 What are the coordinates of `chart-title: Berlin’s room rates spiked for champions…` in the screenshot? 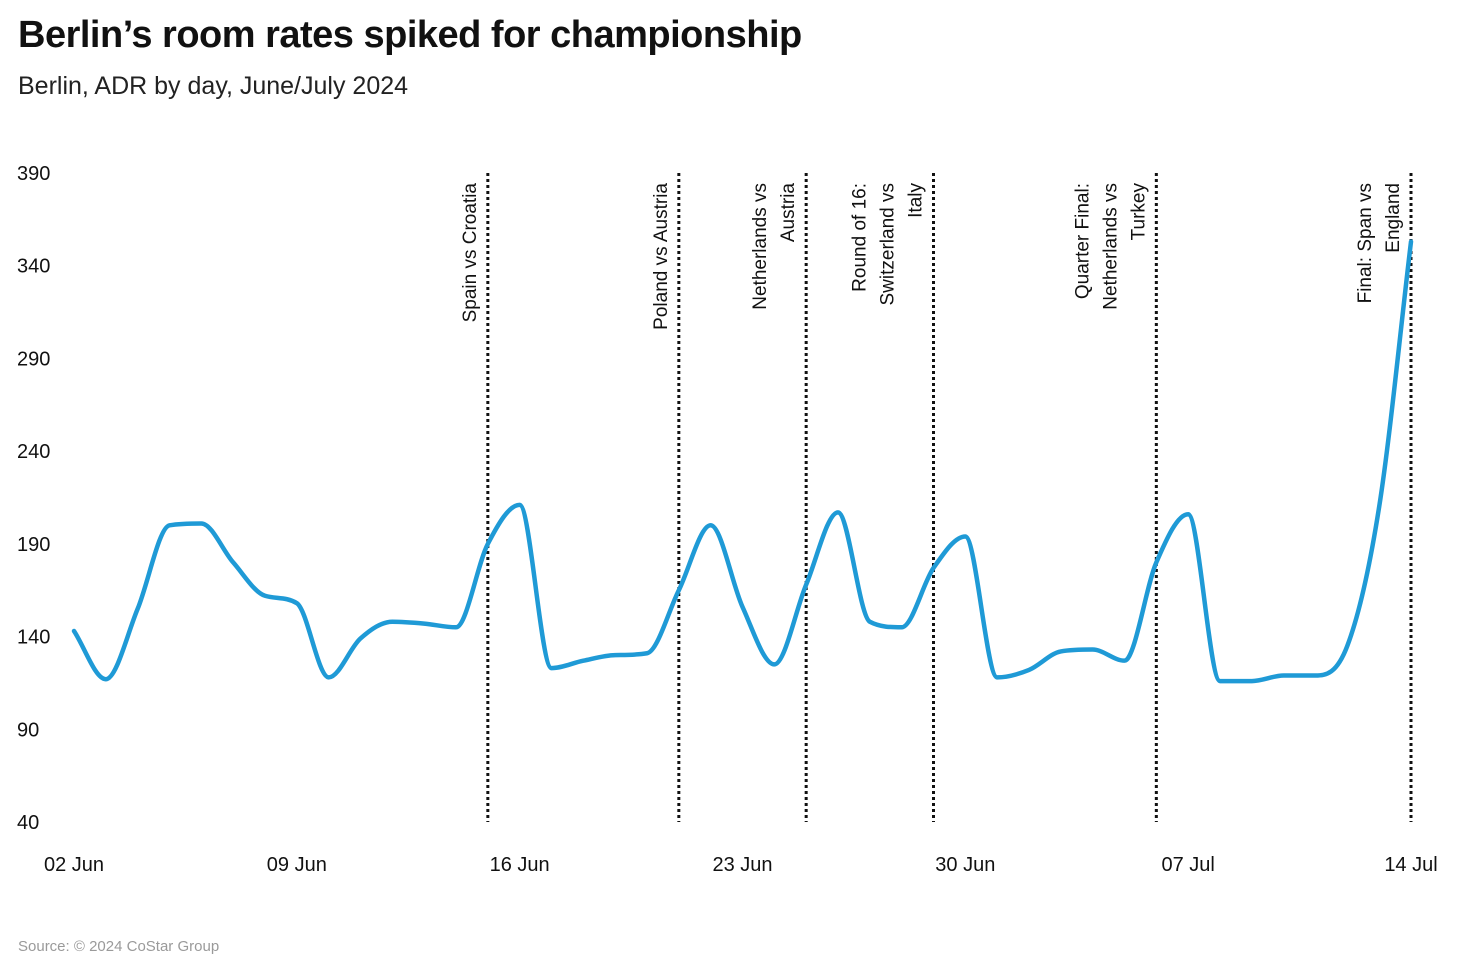 It's located at (410, 35).